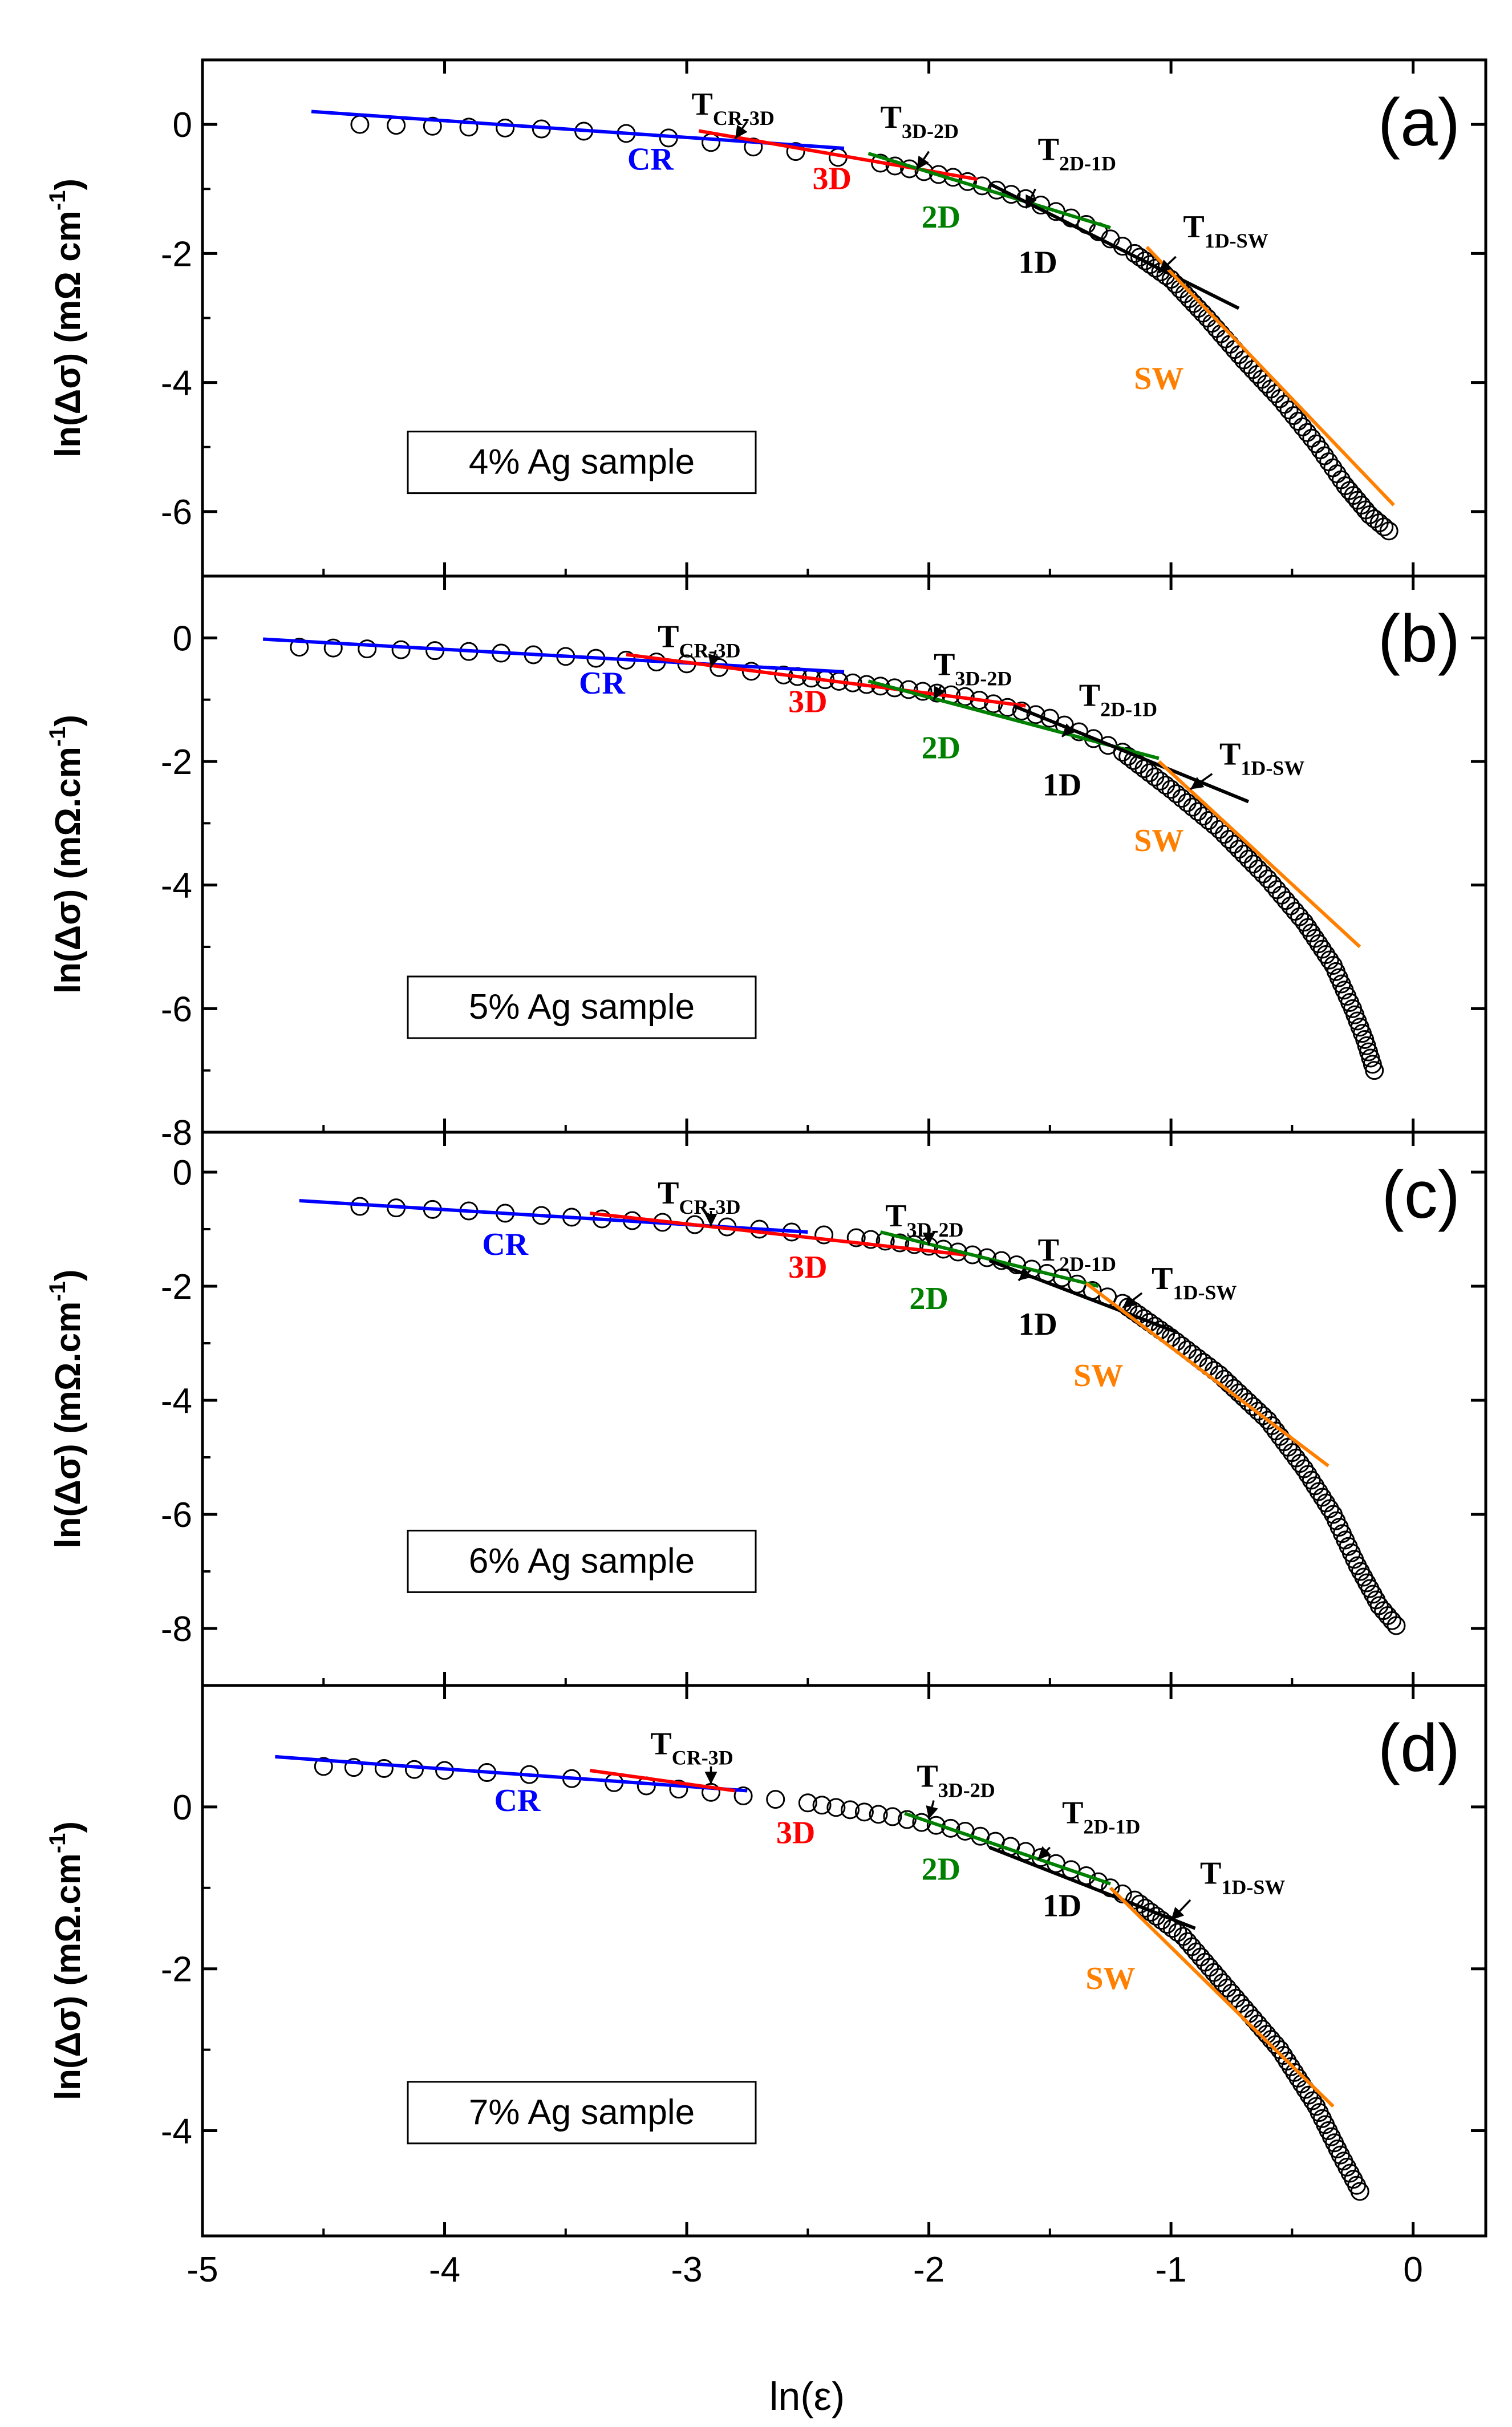  What do you see at coordinates (176, 1401) in the screenshot?
I see `y-tick-label: -4` at bounding box center [176, 1401].